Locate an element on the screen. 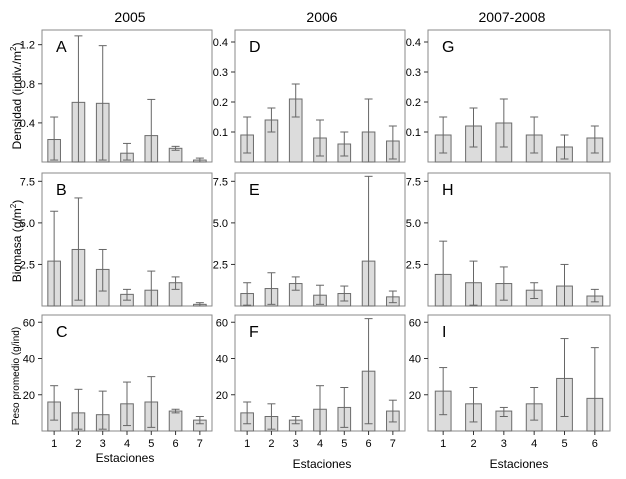 The width and height of the screenshot is (626, 479). panel-I: I 20 40 60 1 2 3 4 5 6 is located at coordinates (510, 382).